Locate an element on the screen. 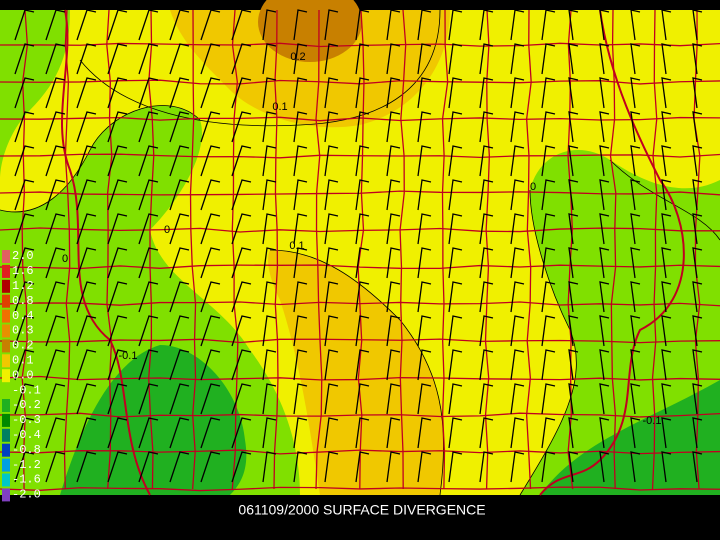 This screenshot has height=540, width=720. legend-label: 0.0 is located at coordinates (23, 375).